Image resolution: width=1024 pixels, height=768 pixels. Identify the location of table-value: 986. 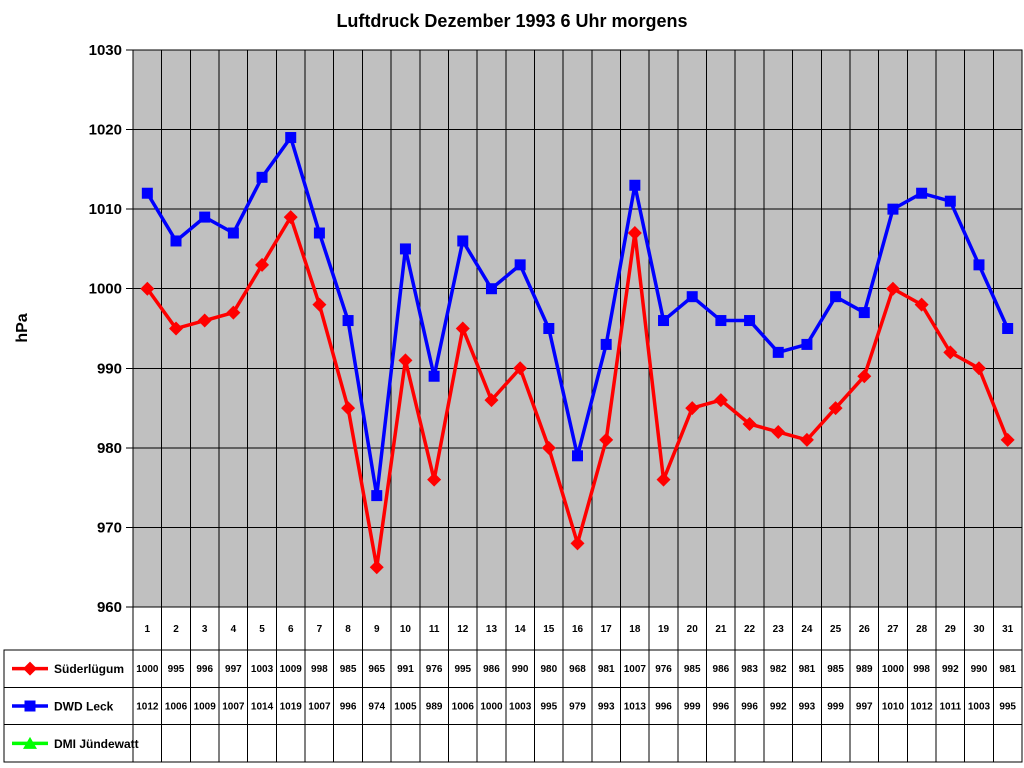
(721, 669).